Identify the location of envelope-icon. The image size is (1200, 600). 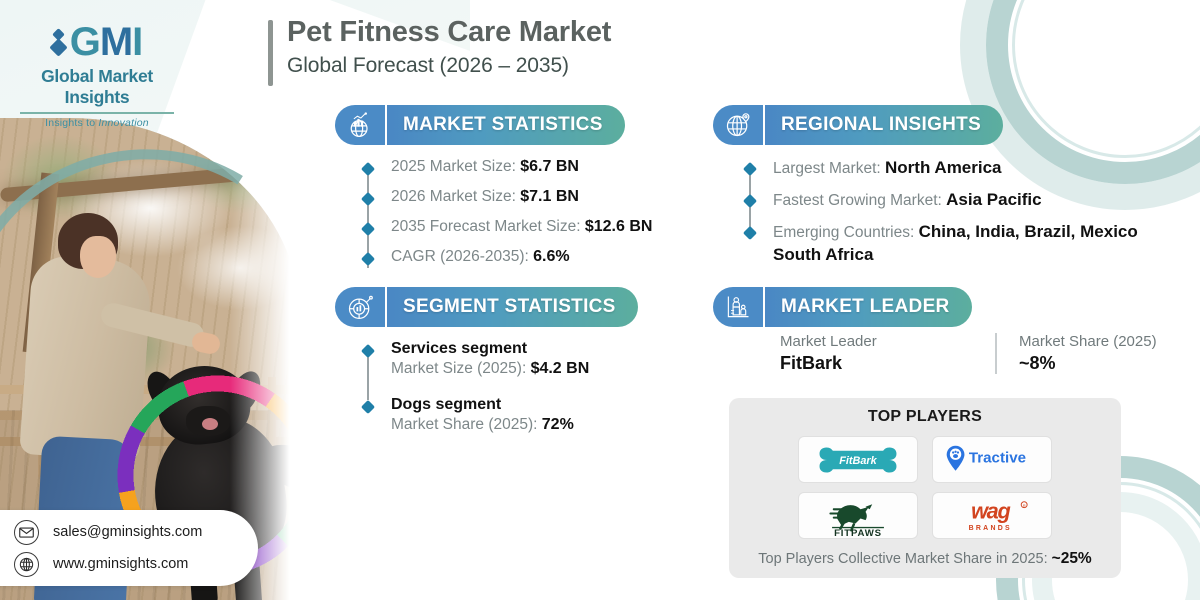
(26, 532).